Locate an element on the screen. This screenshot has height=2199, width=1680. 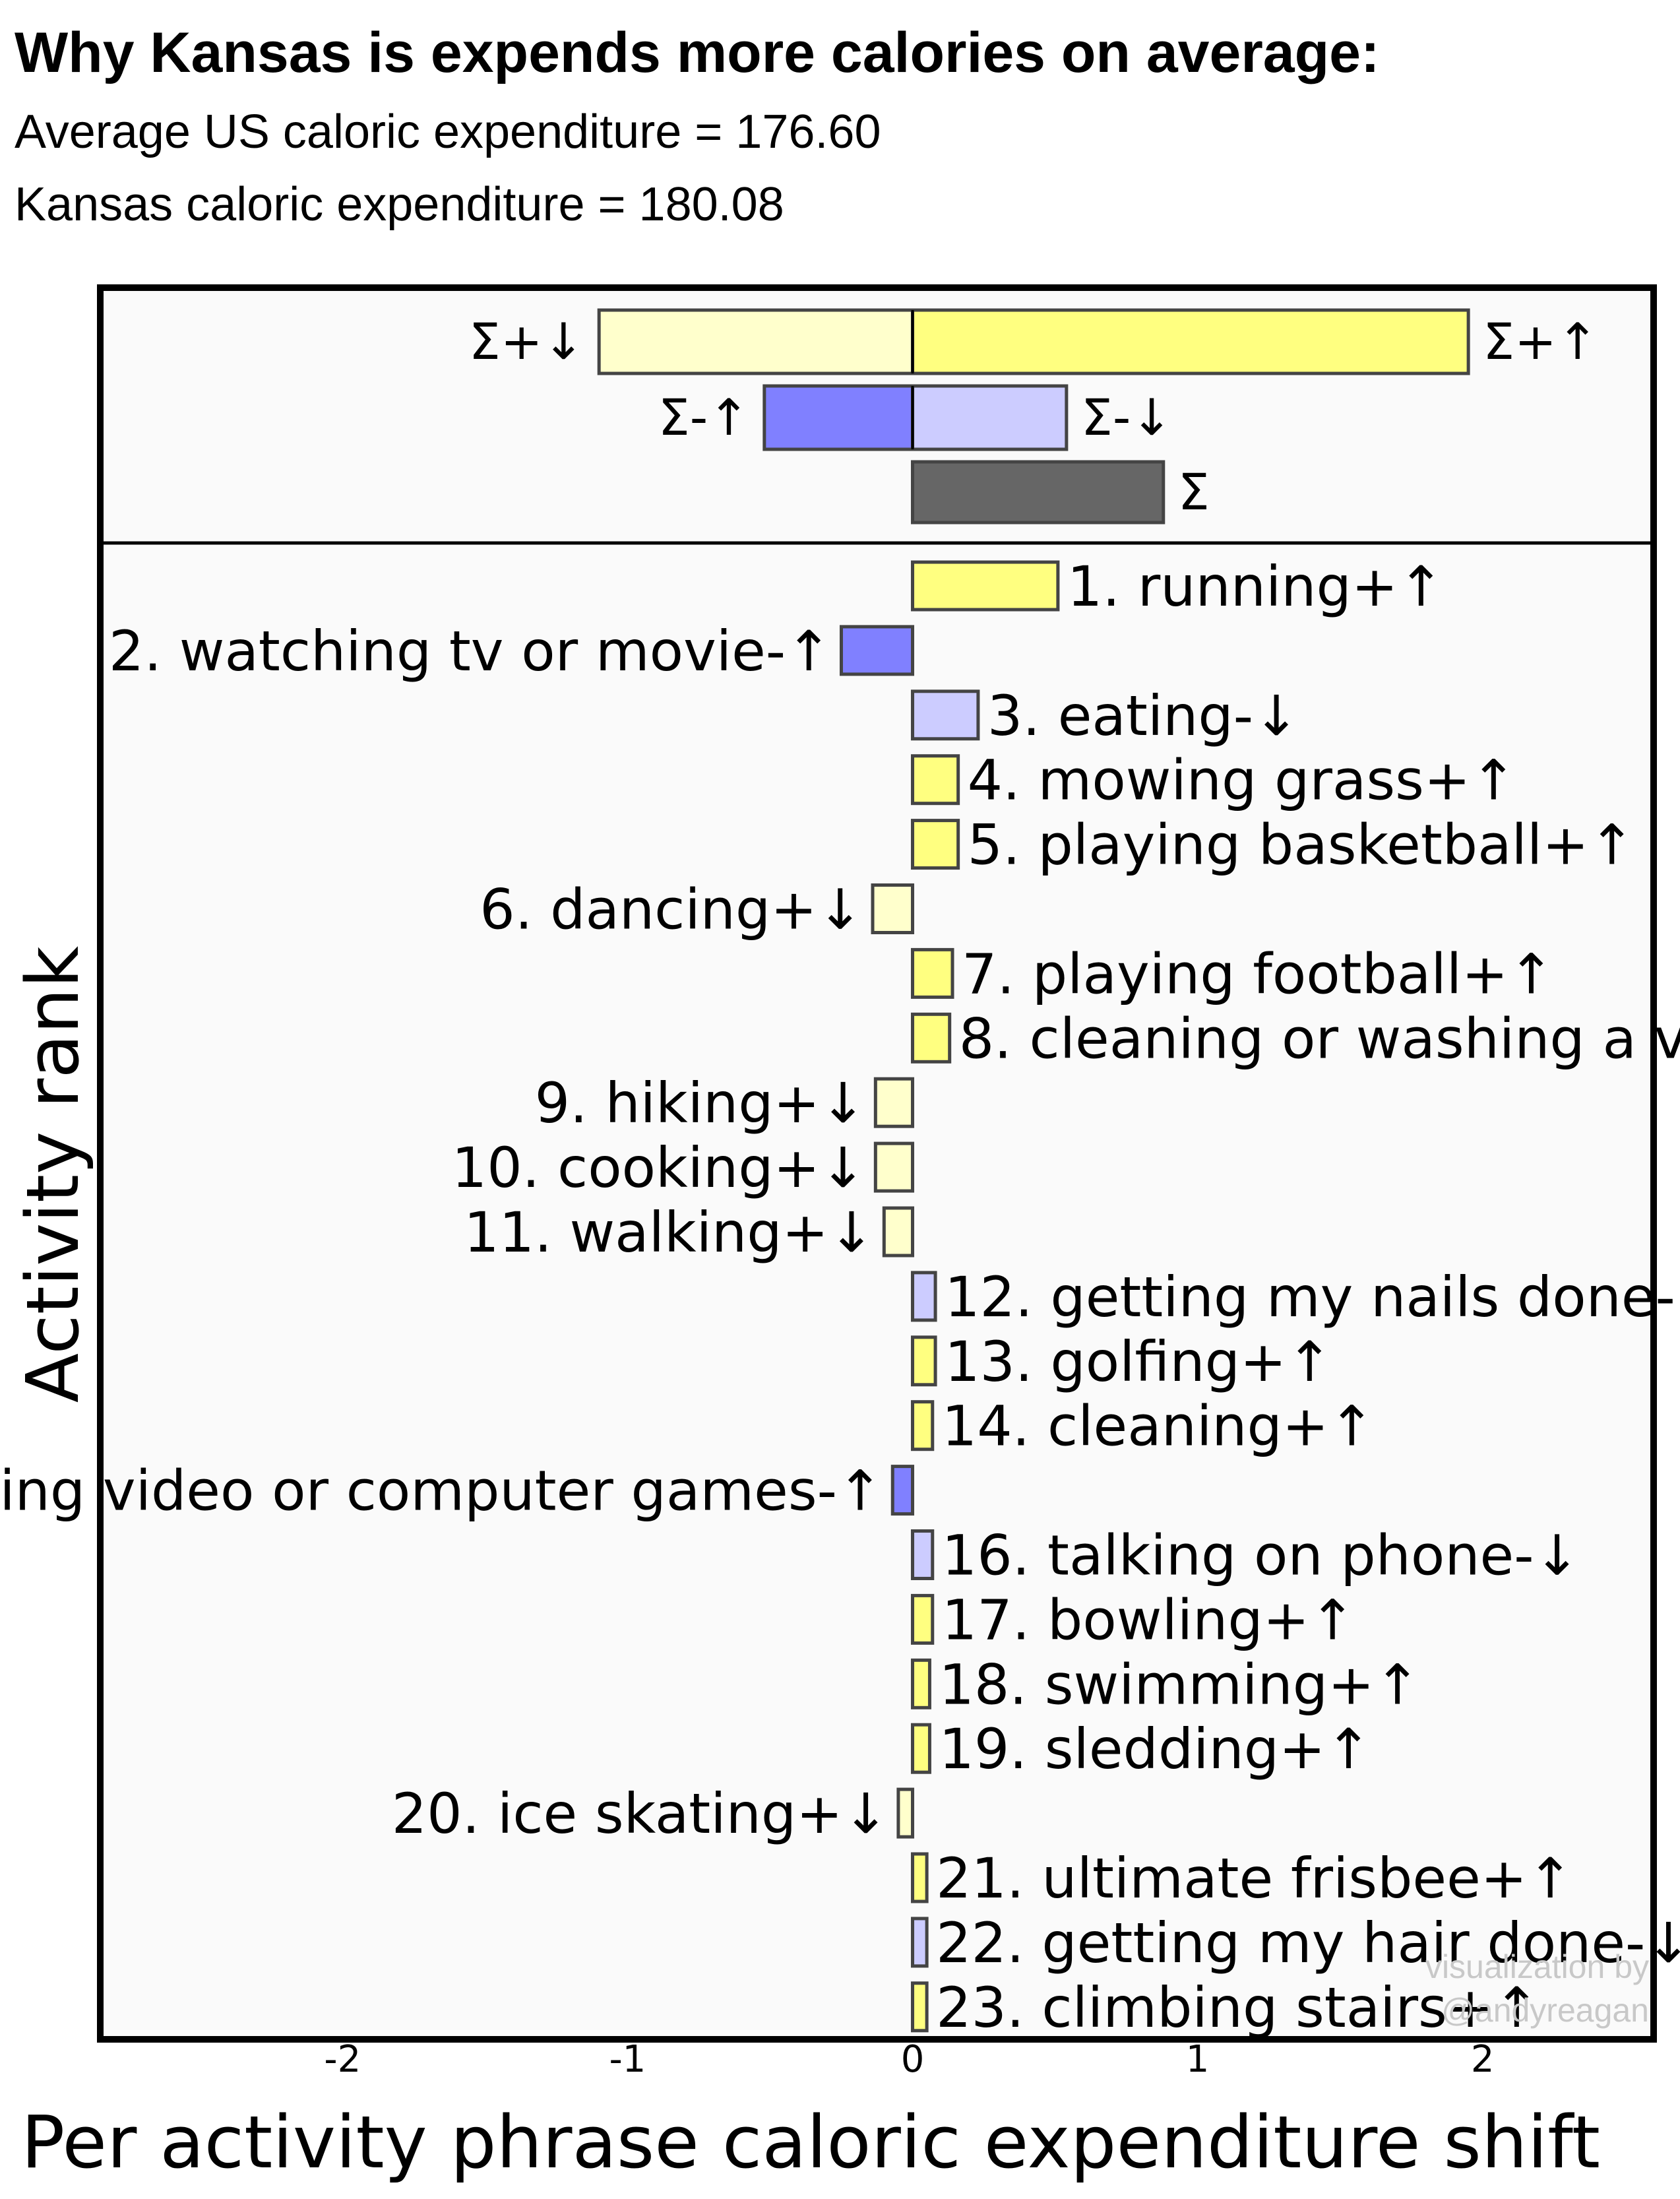
summary-bar-pos_up is located at coordinates (1190, 341).